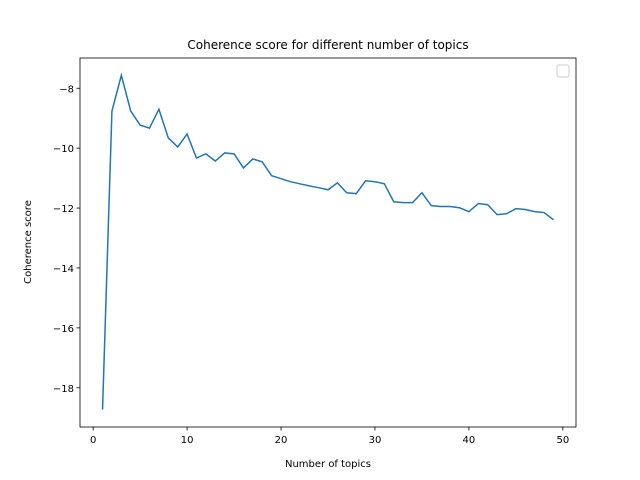  I want to click on x-tick-label: 20, so click(281, 440).